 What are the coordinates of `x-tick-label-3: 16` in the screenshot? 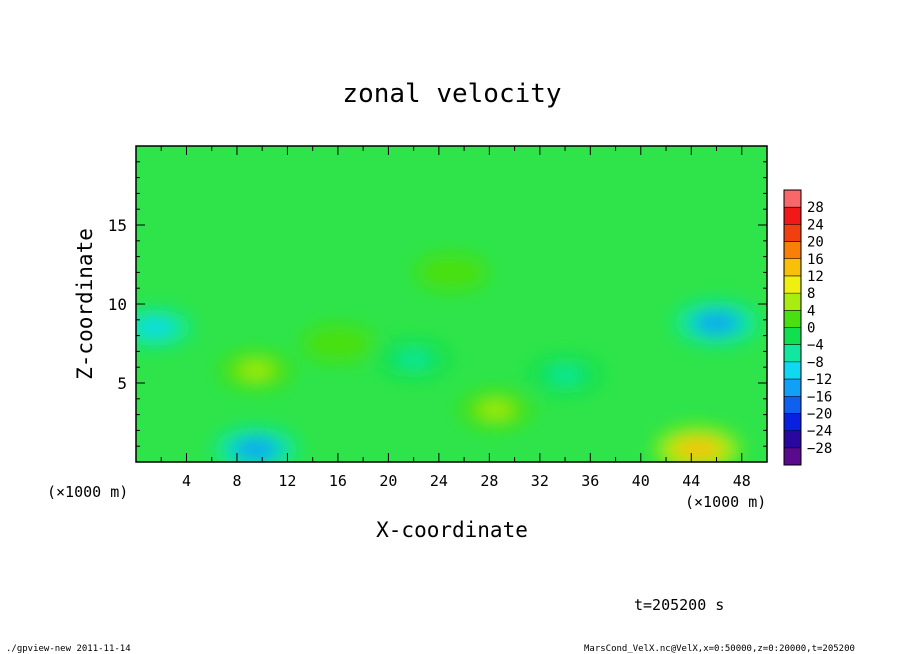 It's located at (338, 481).